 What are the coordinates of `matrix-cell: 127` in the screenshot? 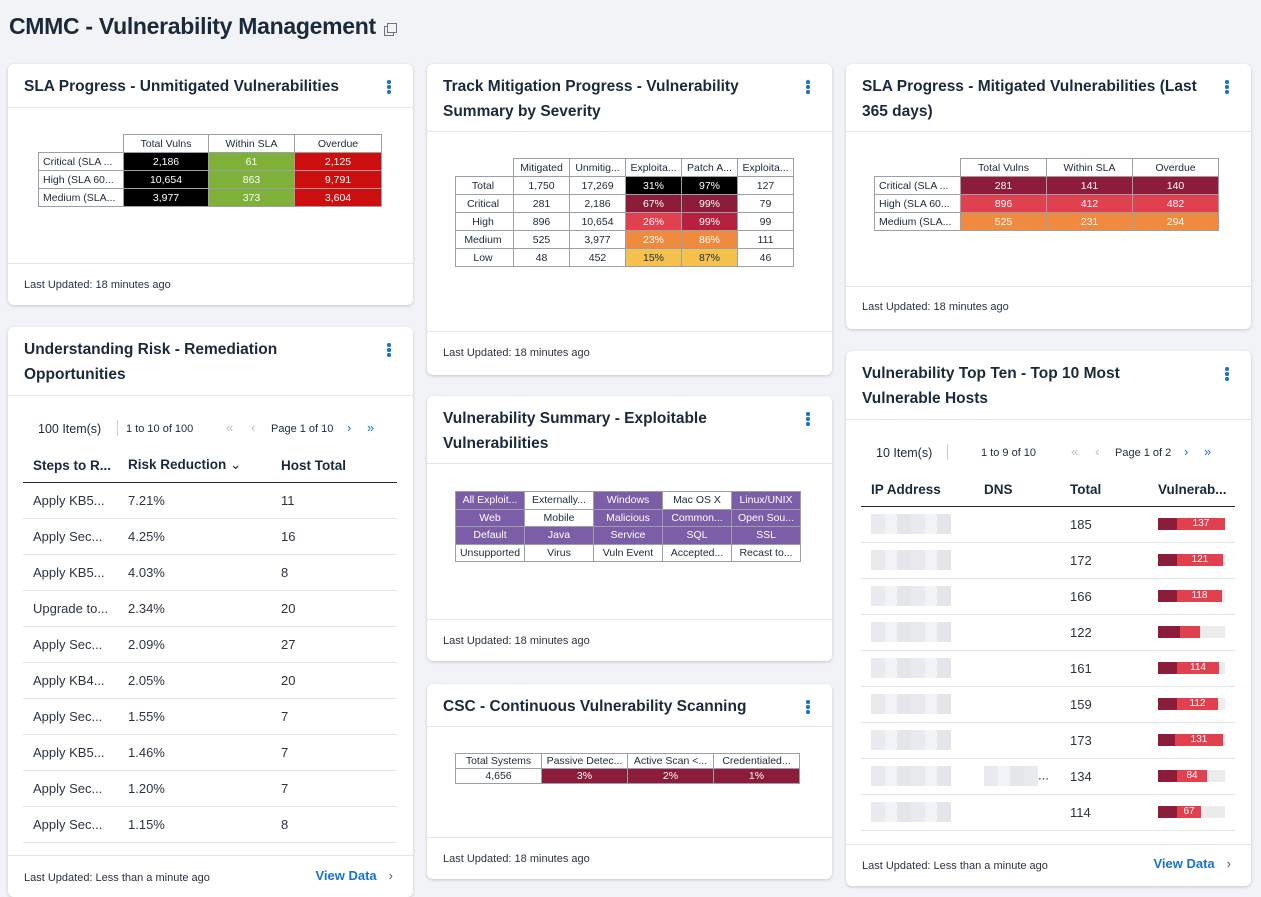 It's located at (765, 185).